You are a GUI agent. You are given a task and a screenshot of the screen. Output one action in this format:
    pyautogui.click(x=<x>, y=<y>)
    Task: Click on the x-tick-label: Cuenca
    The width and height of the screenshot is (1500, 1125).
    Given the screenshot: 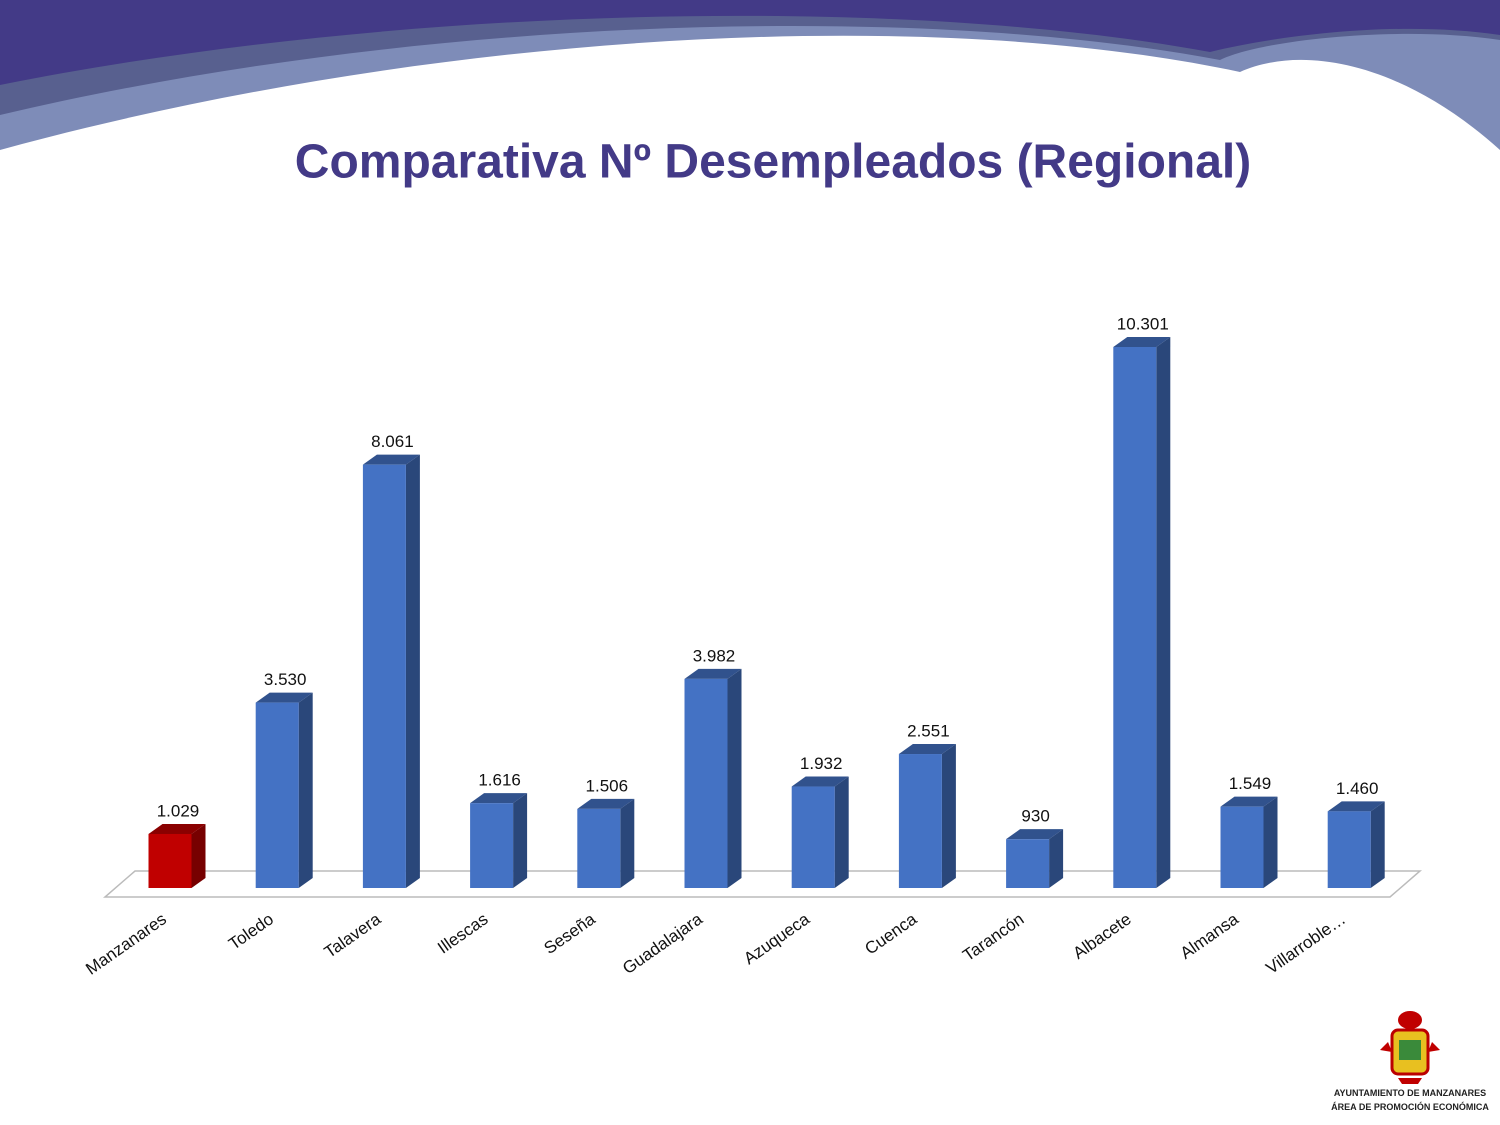 What is the action you would take?
    pyautogui.click(x=890, y=933)
    